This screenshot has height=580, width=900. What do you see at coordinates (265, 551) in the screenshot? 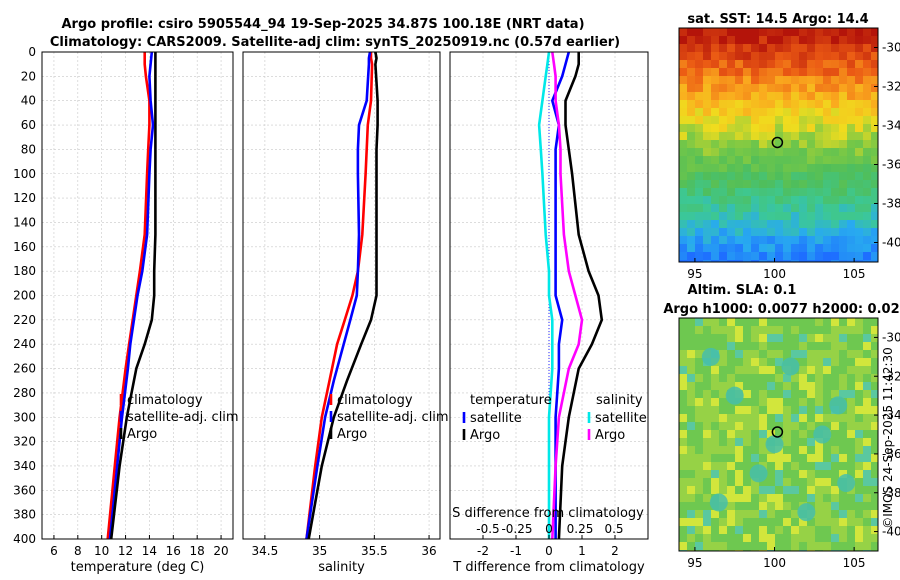
I see `x-tick-label: 34.5` at bounding box center [265, 551].